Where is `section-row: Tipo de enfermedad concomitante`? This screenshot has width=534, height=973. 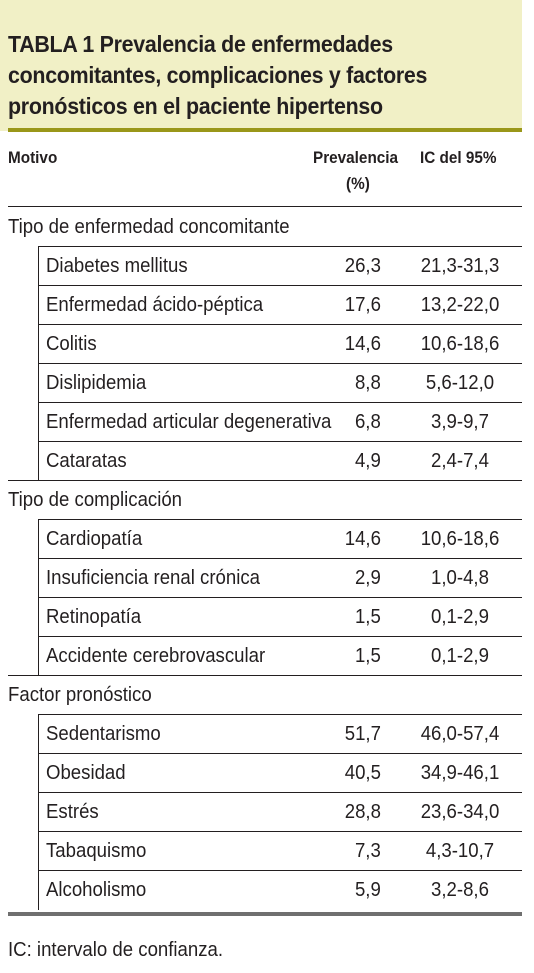 section-row: Tipo de enfermedad concomitante is located at coordinates (267, 227).